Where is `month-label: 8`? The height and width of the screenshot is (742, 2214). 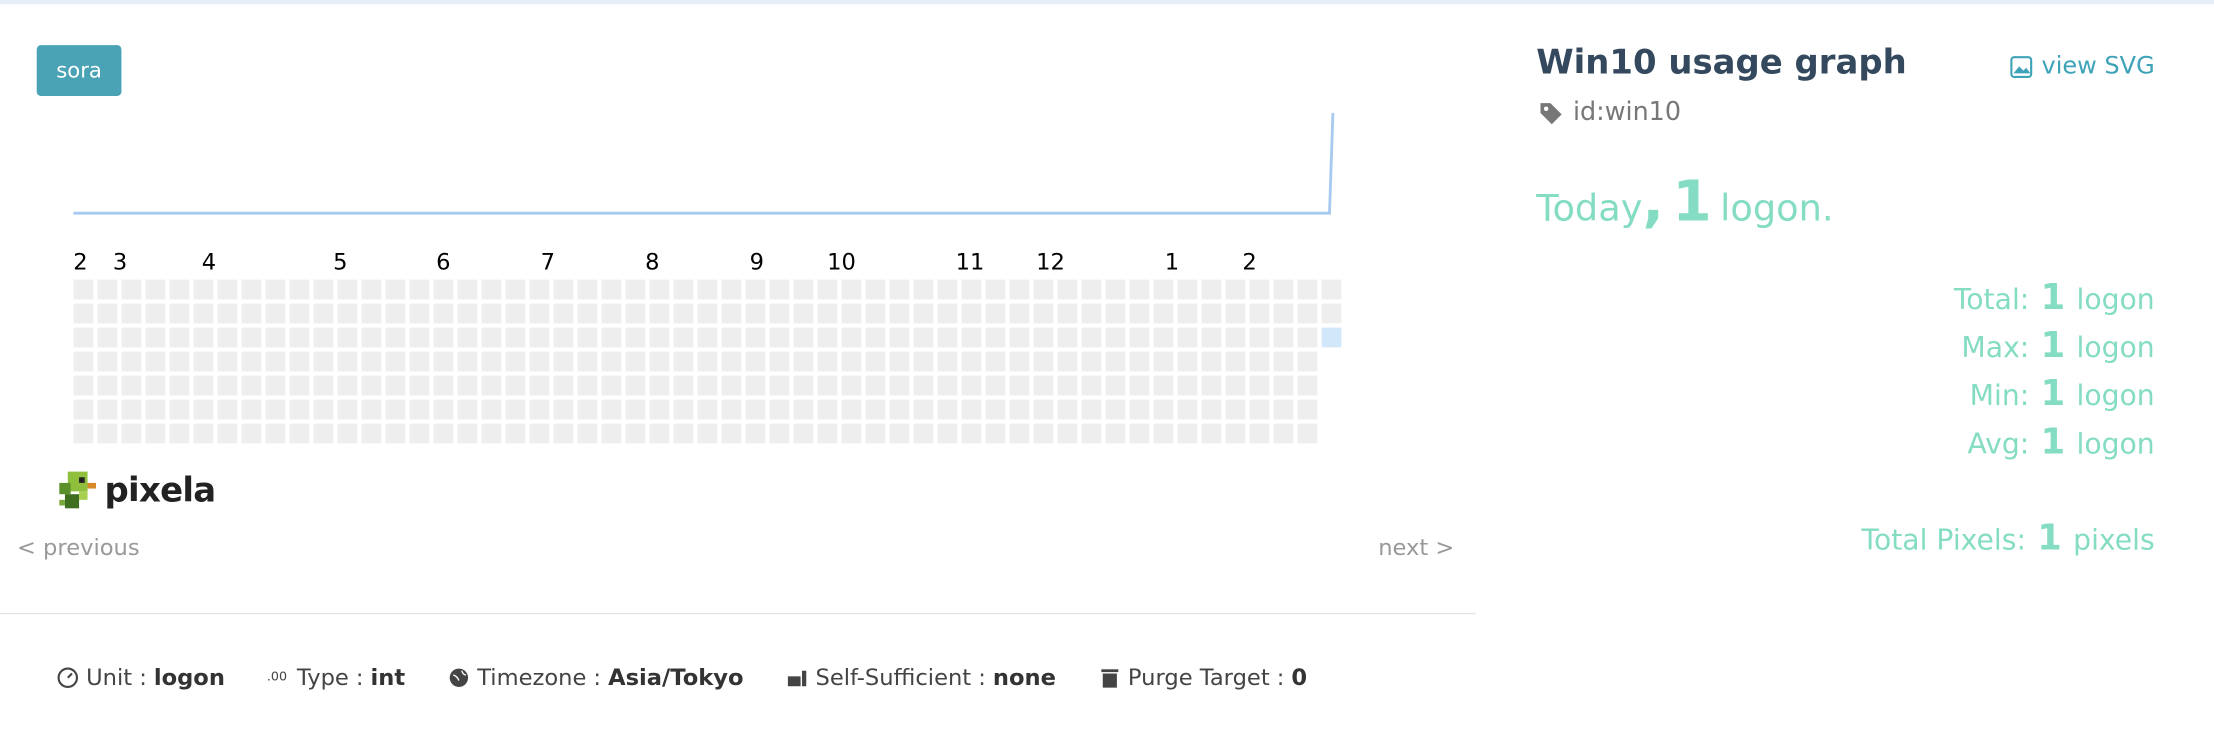 month-label: 8 is located at coordinates (652, 263).